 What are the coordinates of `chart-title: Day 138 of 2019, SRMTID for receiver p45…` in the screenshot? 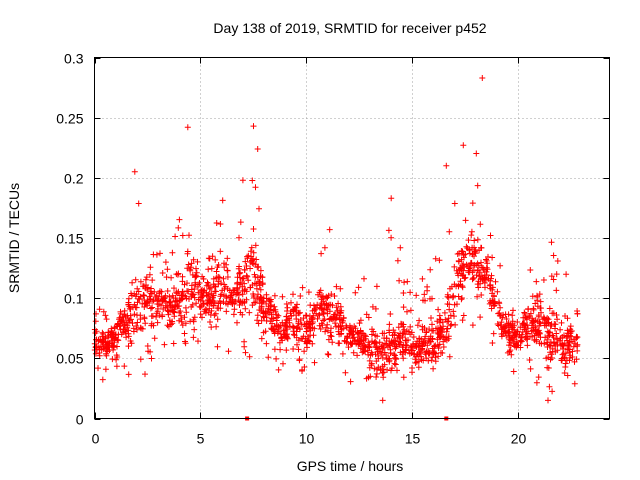 It's located at (349, 28).